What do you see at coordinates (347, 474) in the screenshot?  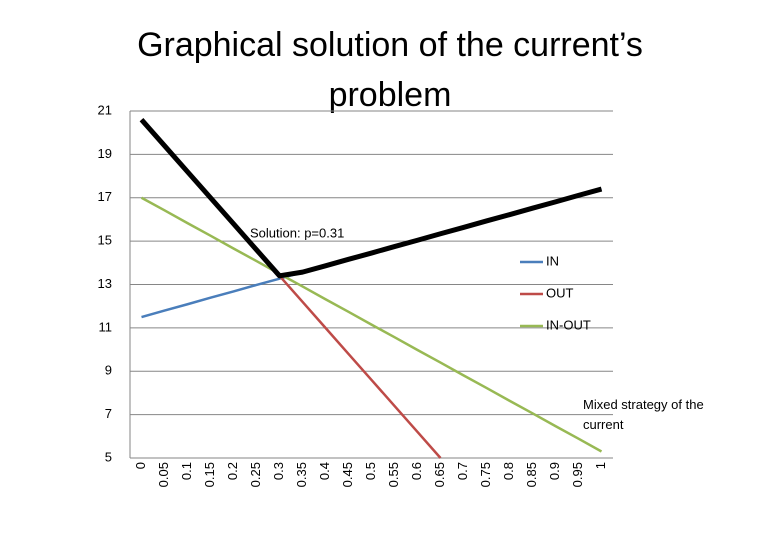 I see `x-tick-label: 0.45` at bounding box center [347, 474].